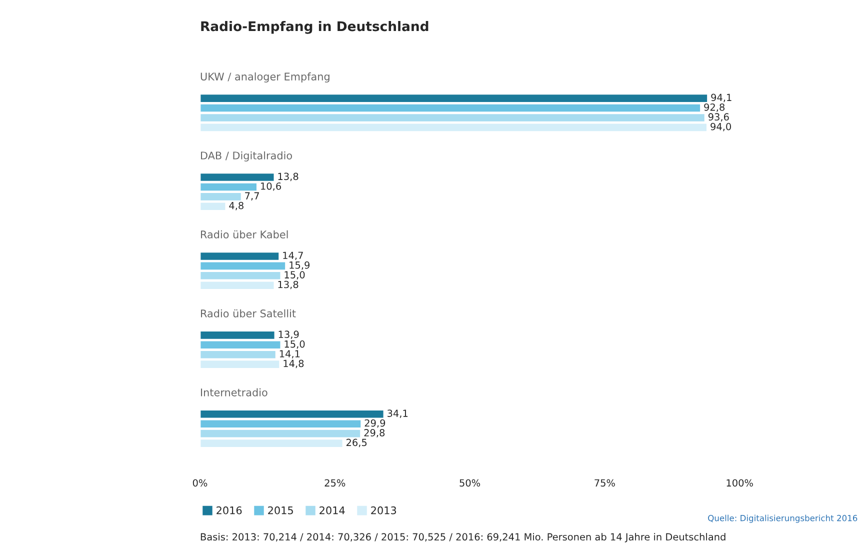 The height and width of the screenshot is (549, 862). I want to click on source-note: Quelle: Digitalisierungsbericht 2016, so click(783, 518).